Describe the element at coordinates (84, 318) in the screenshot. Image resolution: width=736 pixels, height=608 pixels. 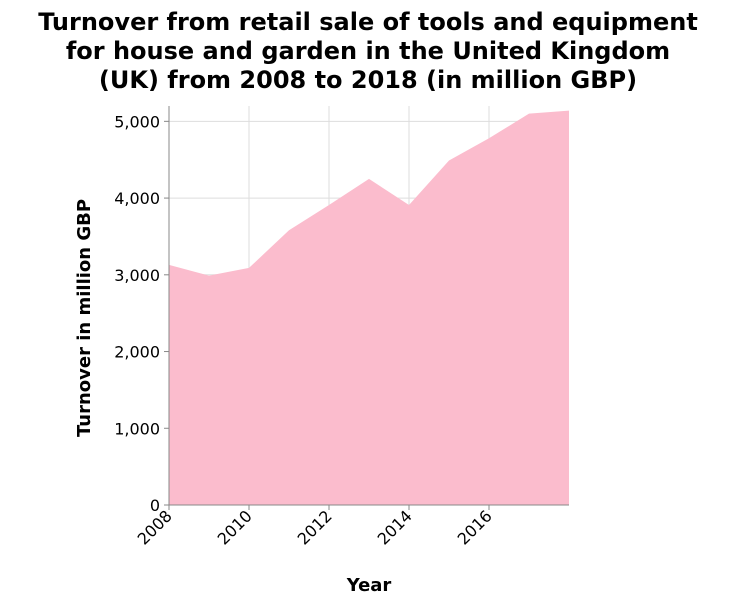
I see `y-axis-title: Turnover in million GBP` at that location.